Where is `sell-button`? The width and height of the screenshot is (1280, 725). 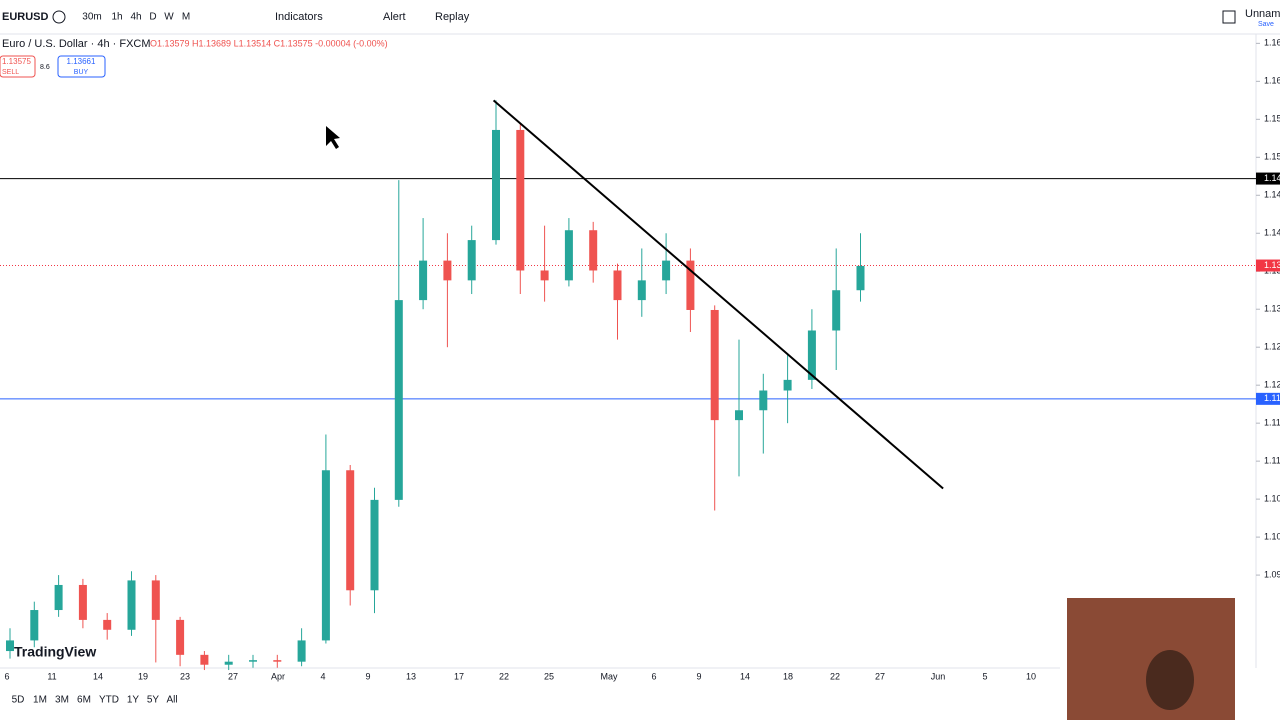
sell-button is located at coordinates (18, 66).